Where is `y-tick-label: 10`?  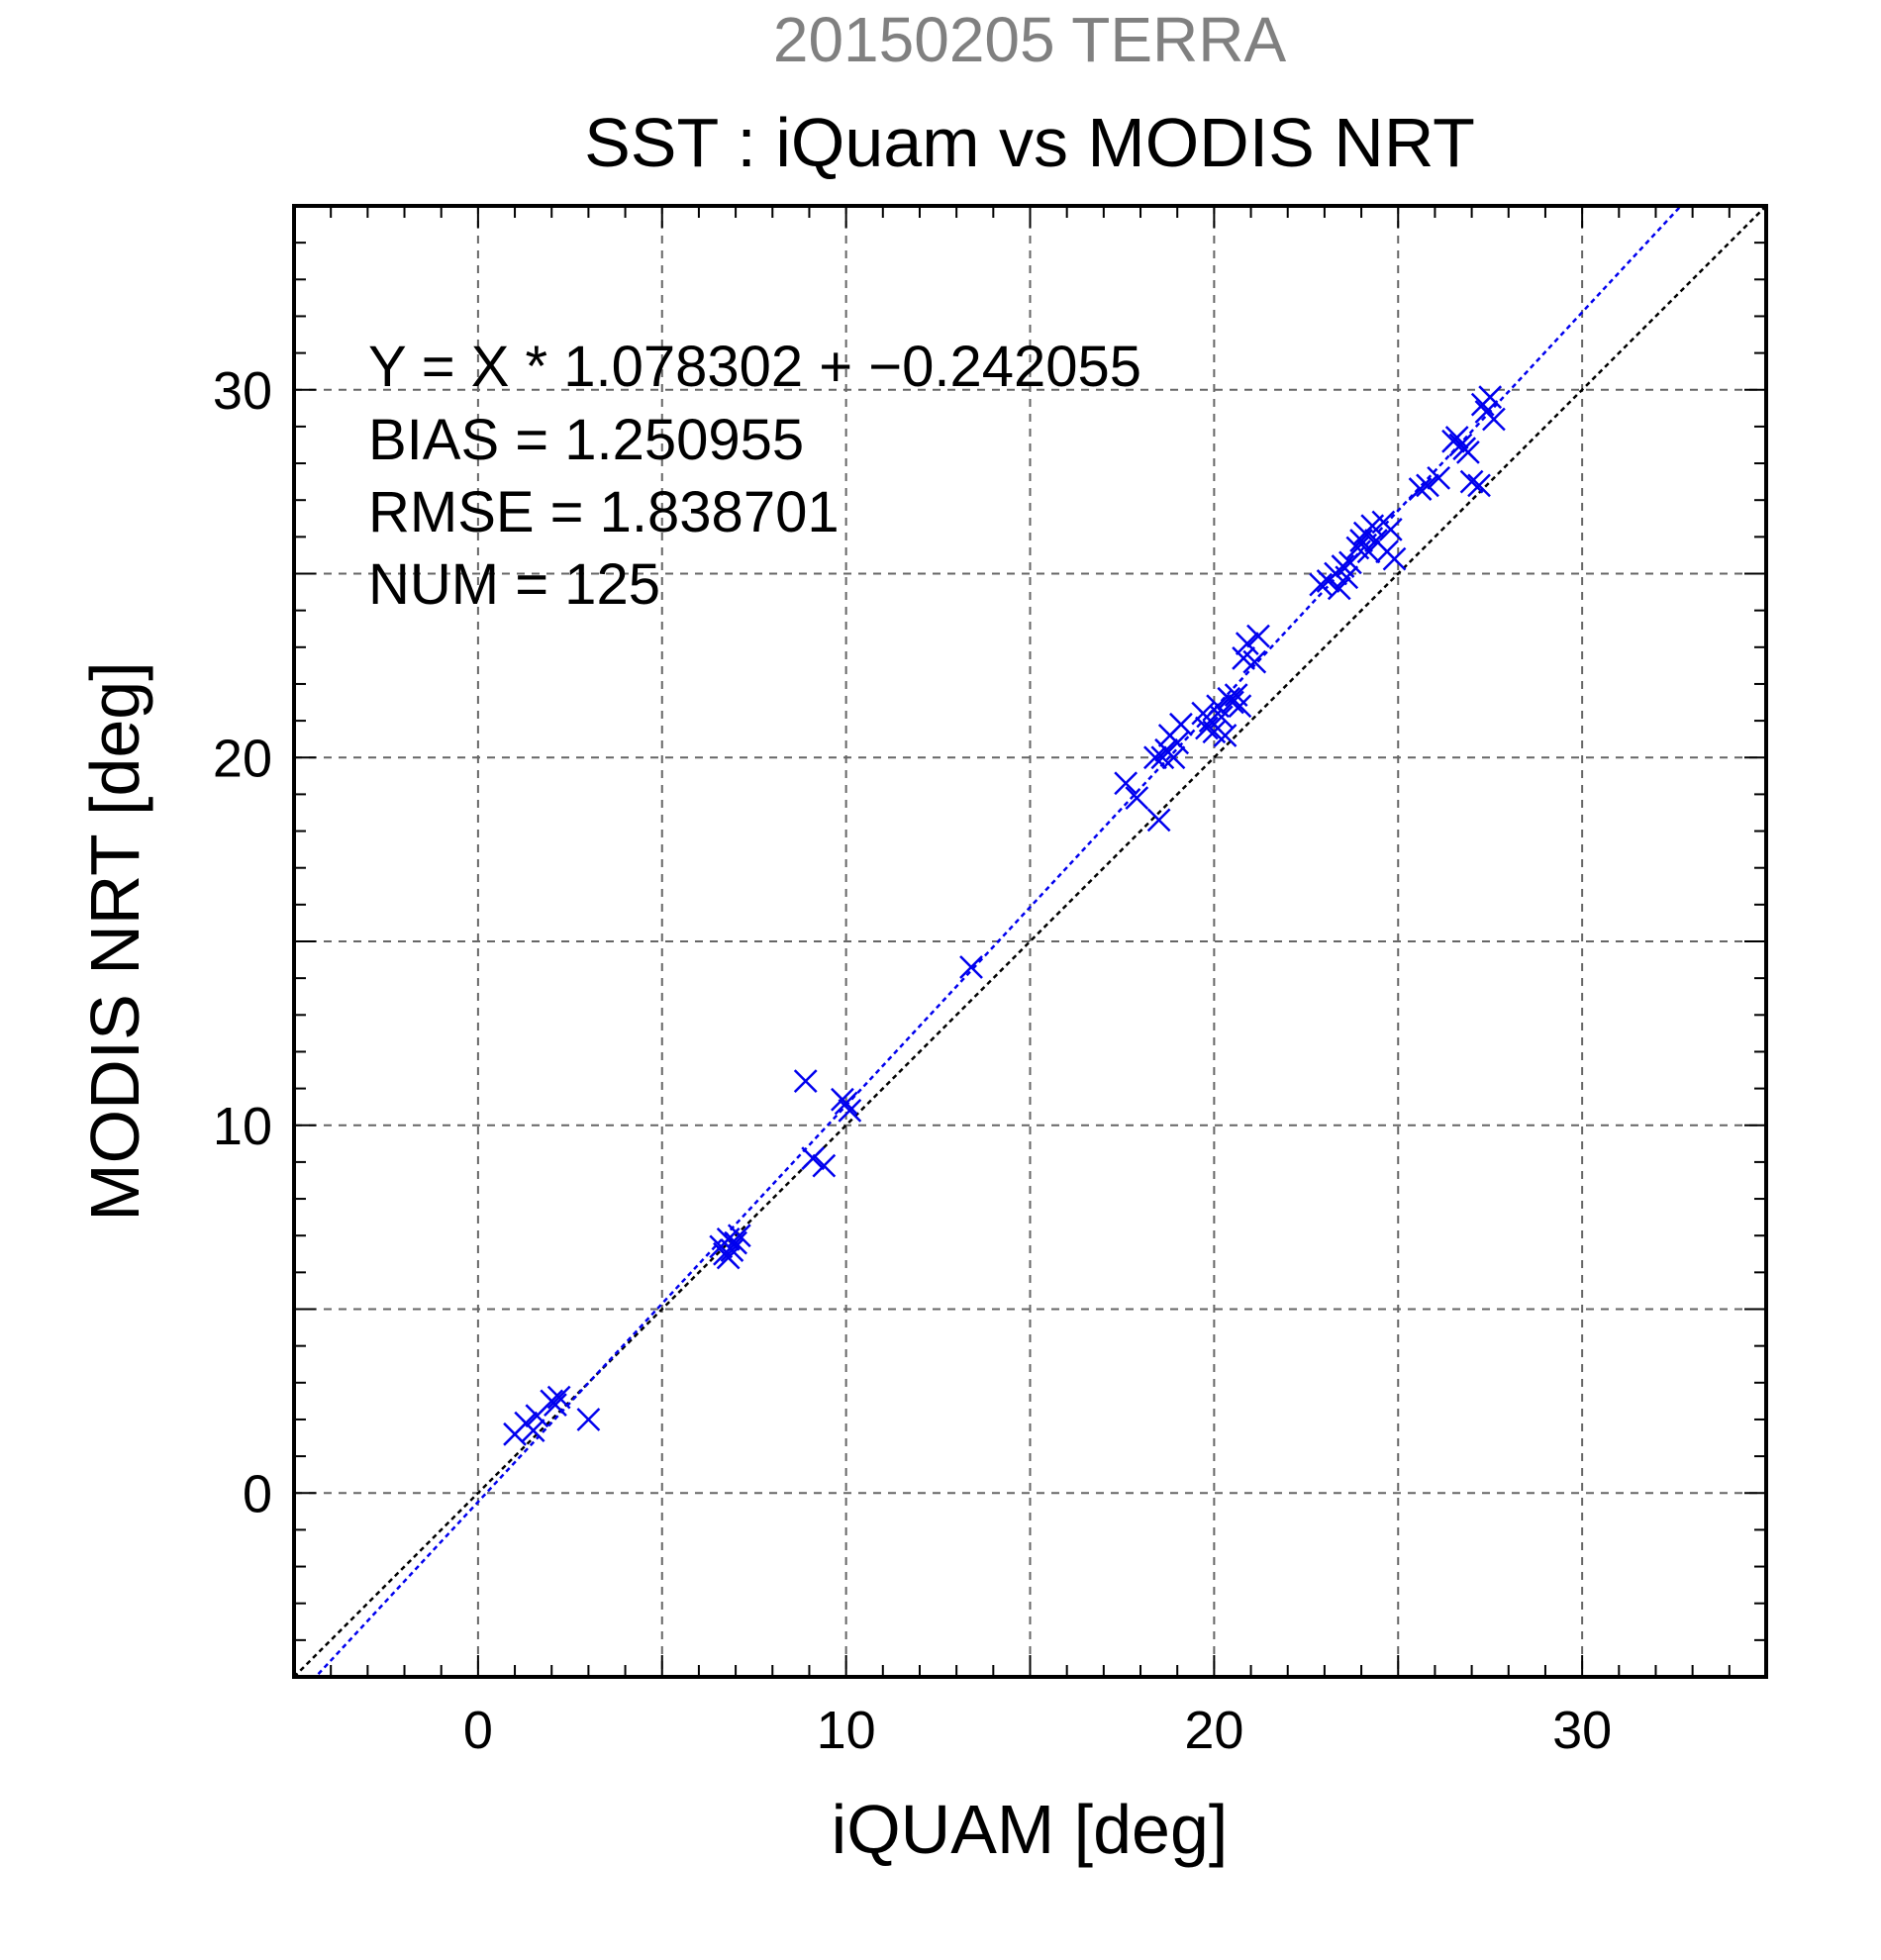 y-tick-label: 10 is located at coordinates (243, 1126).